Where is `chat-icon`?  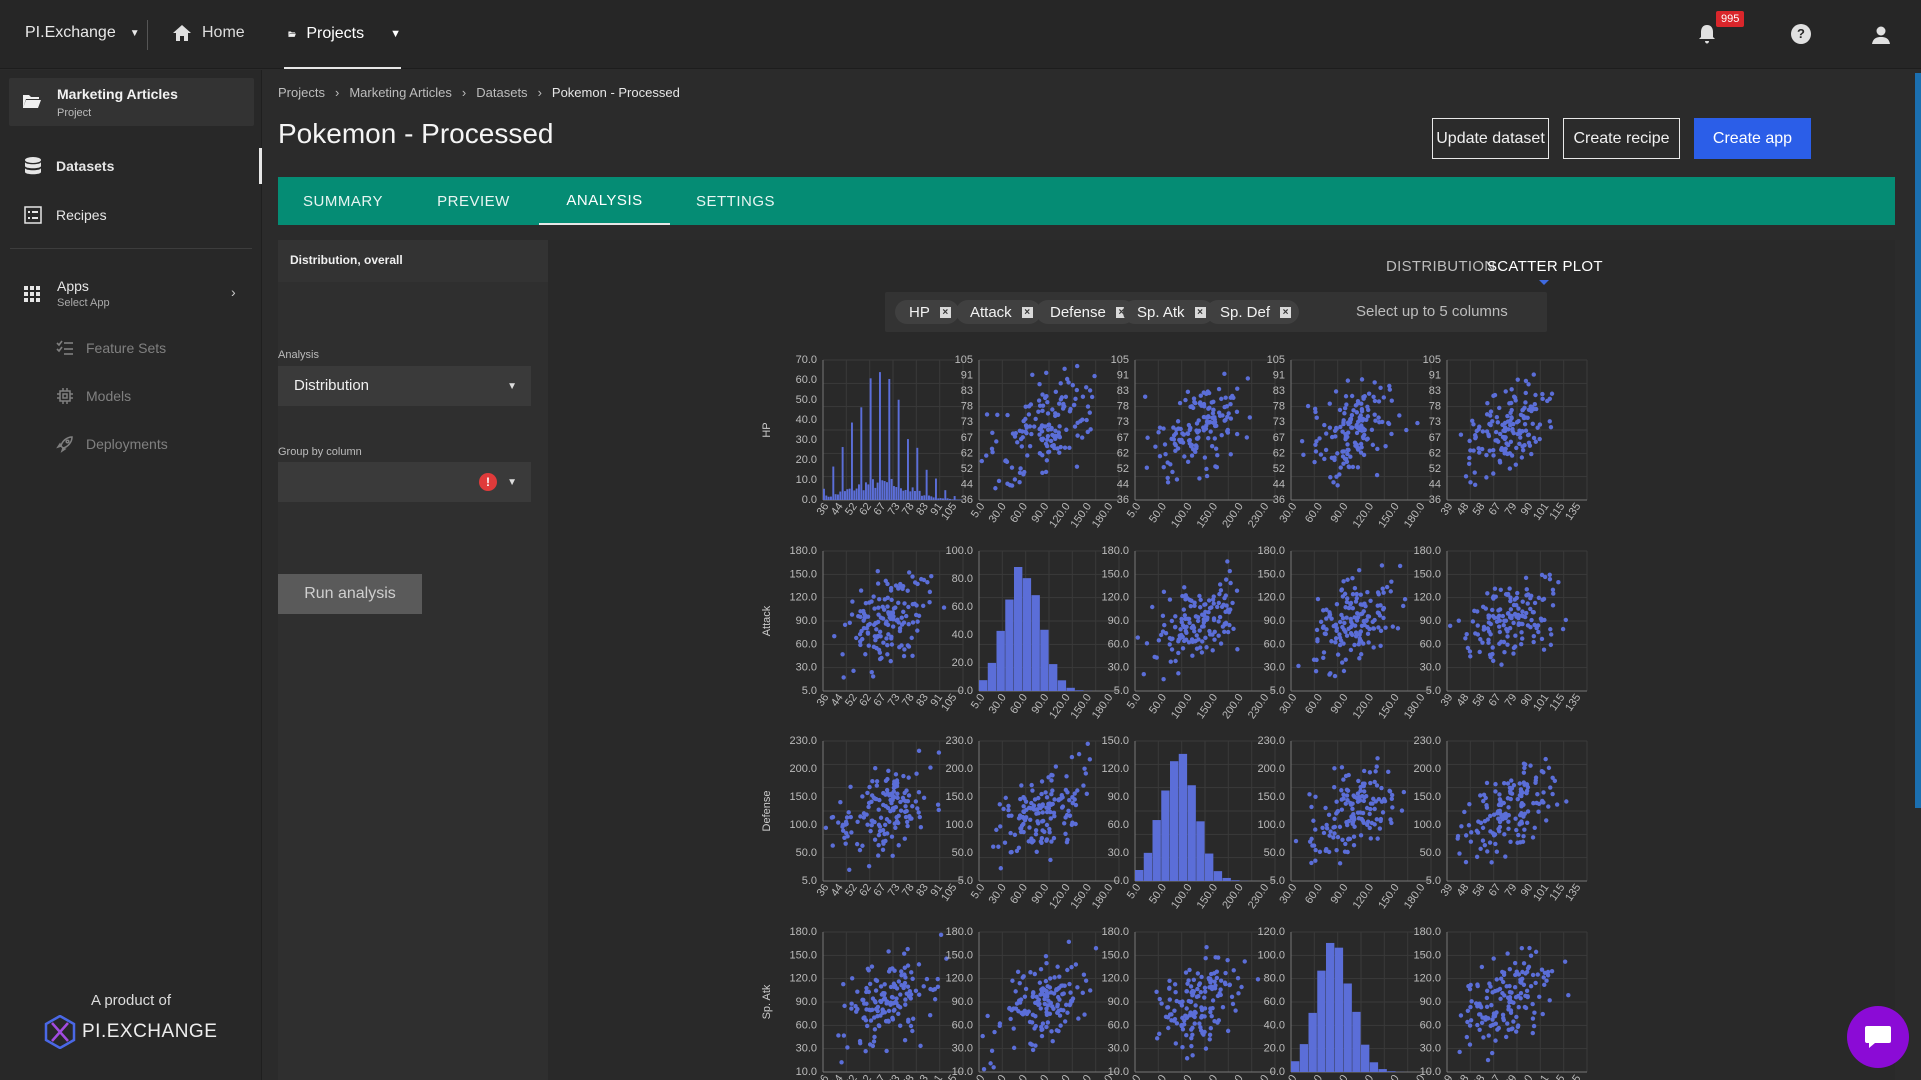 chat-icon is located at coordinates (1878, 1037).